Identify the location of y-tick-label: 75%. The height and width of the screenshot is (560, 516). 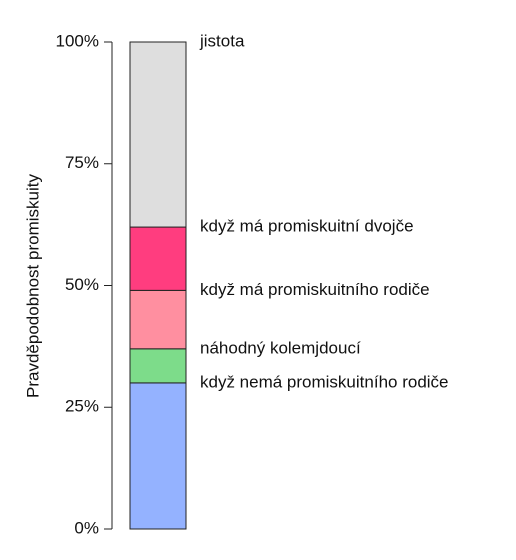
(82, 162).